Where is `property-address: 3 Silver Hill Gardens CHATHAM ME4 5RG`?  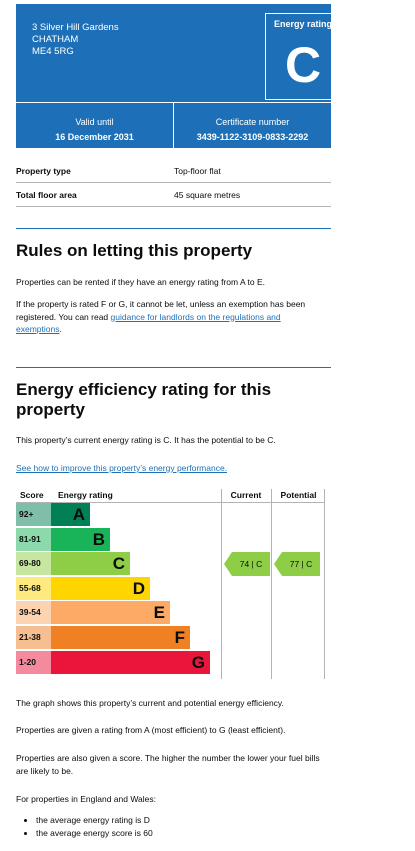
property-address: 3 Silver Hill Gardens CHATHAM ME4 5RG is located at coordinates (75, 40).